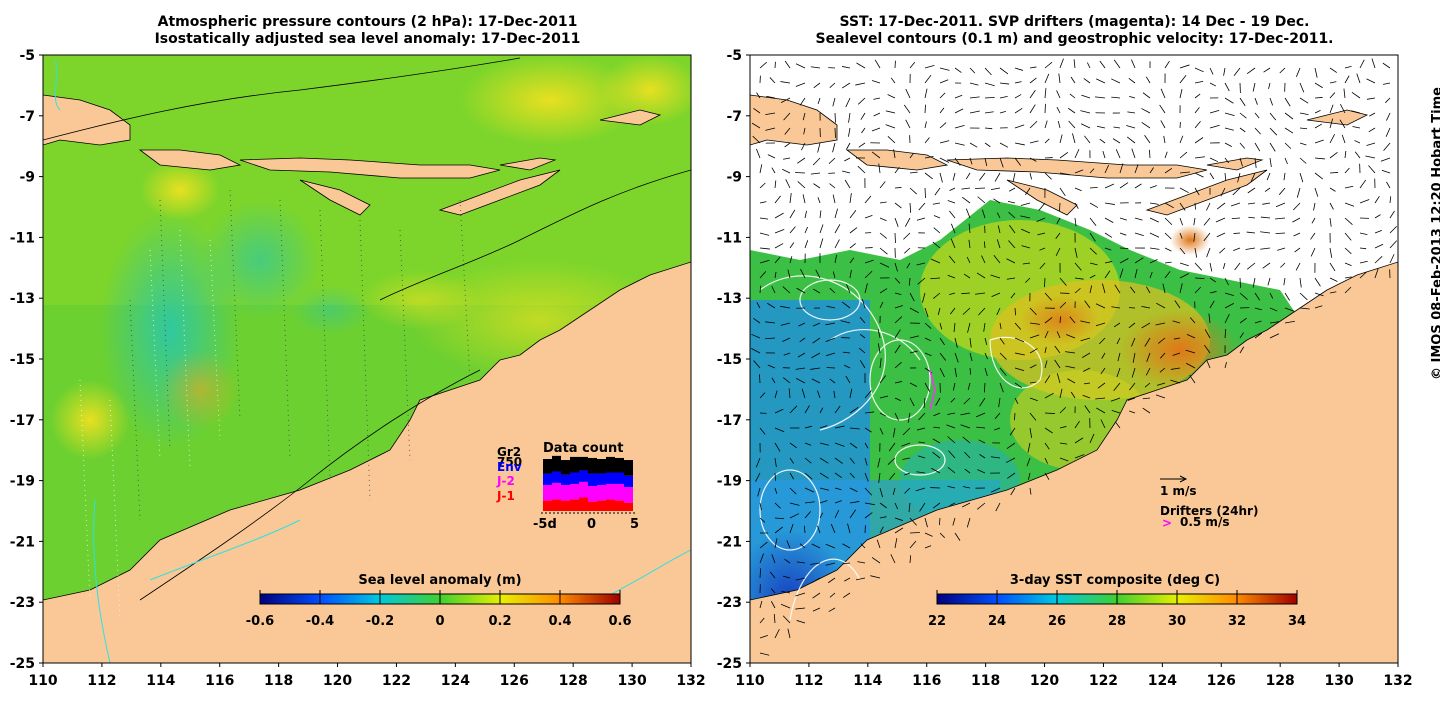 This screenshot has height=710, width=1440. I want to click on left-lon-label: 114, so click(160, 681).